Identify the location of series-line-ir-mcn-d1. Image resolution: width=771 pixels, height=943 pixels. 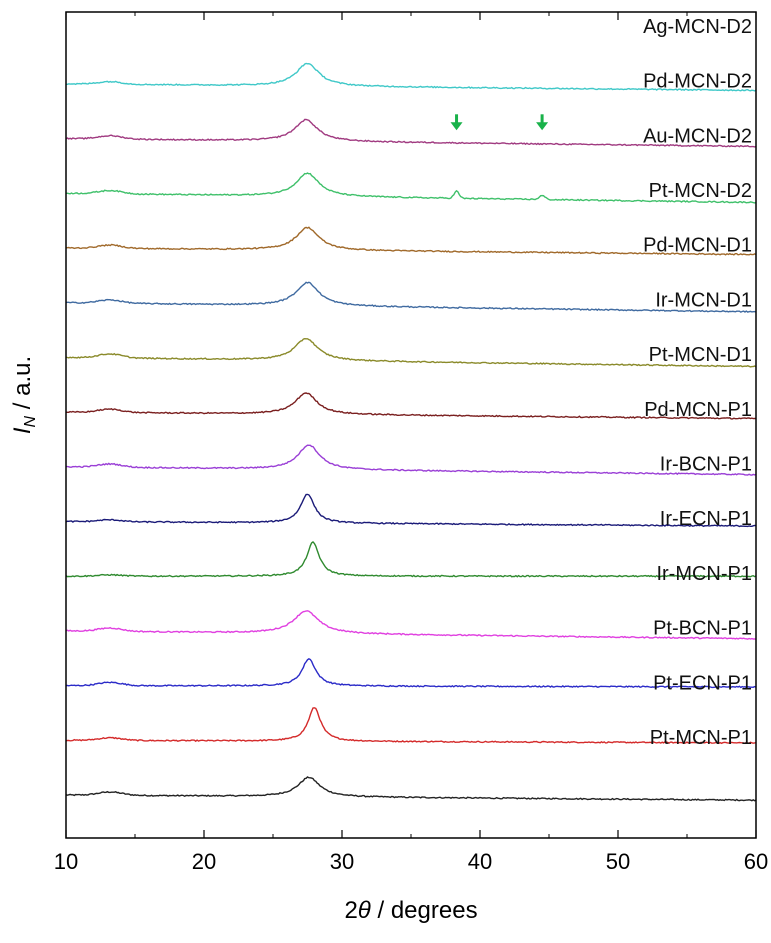
(411, 352).